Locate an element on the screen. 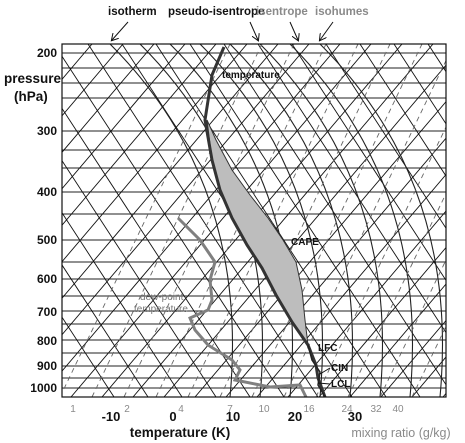  cin-leader is located at coordinates (325, 371).